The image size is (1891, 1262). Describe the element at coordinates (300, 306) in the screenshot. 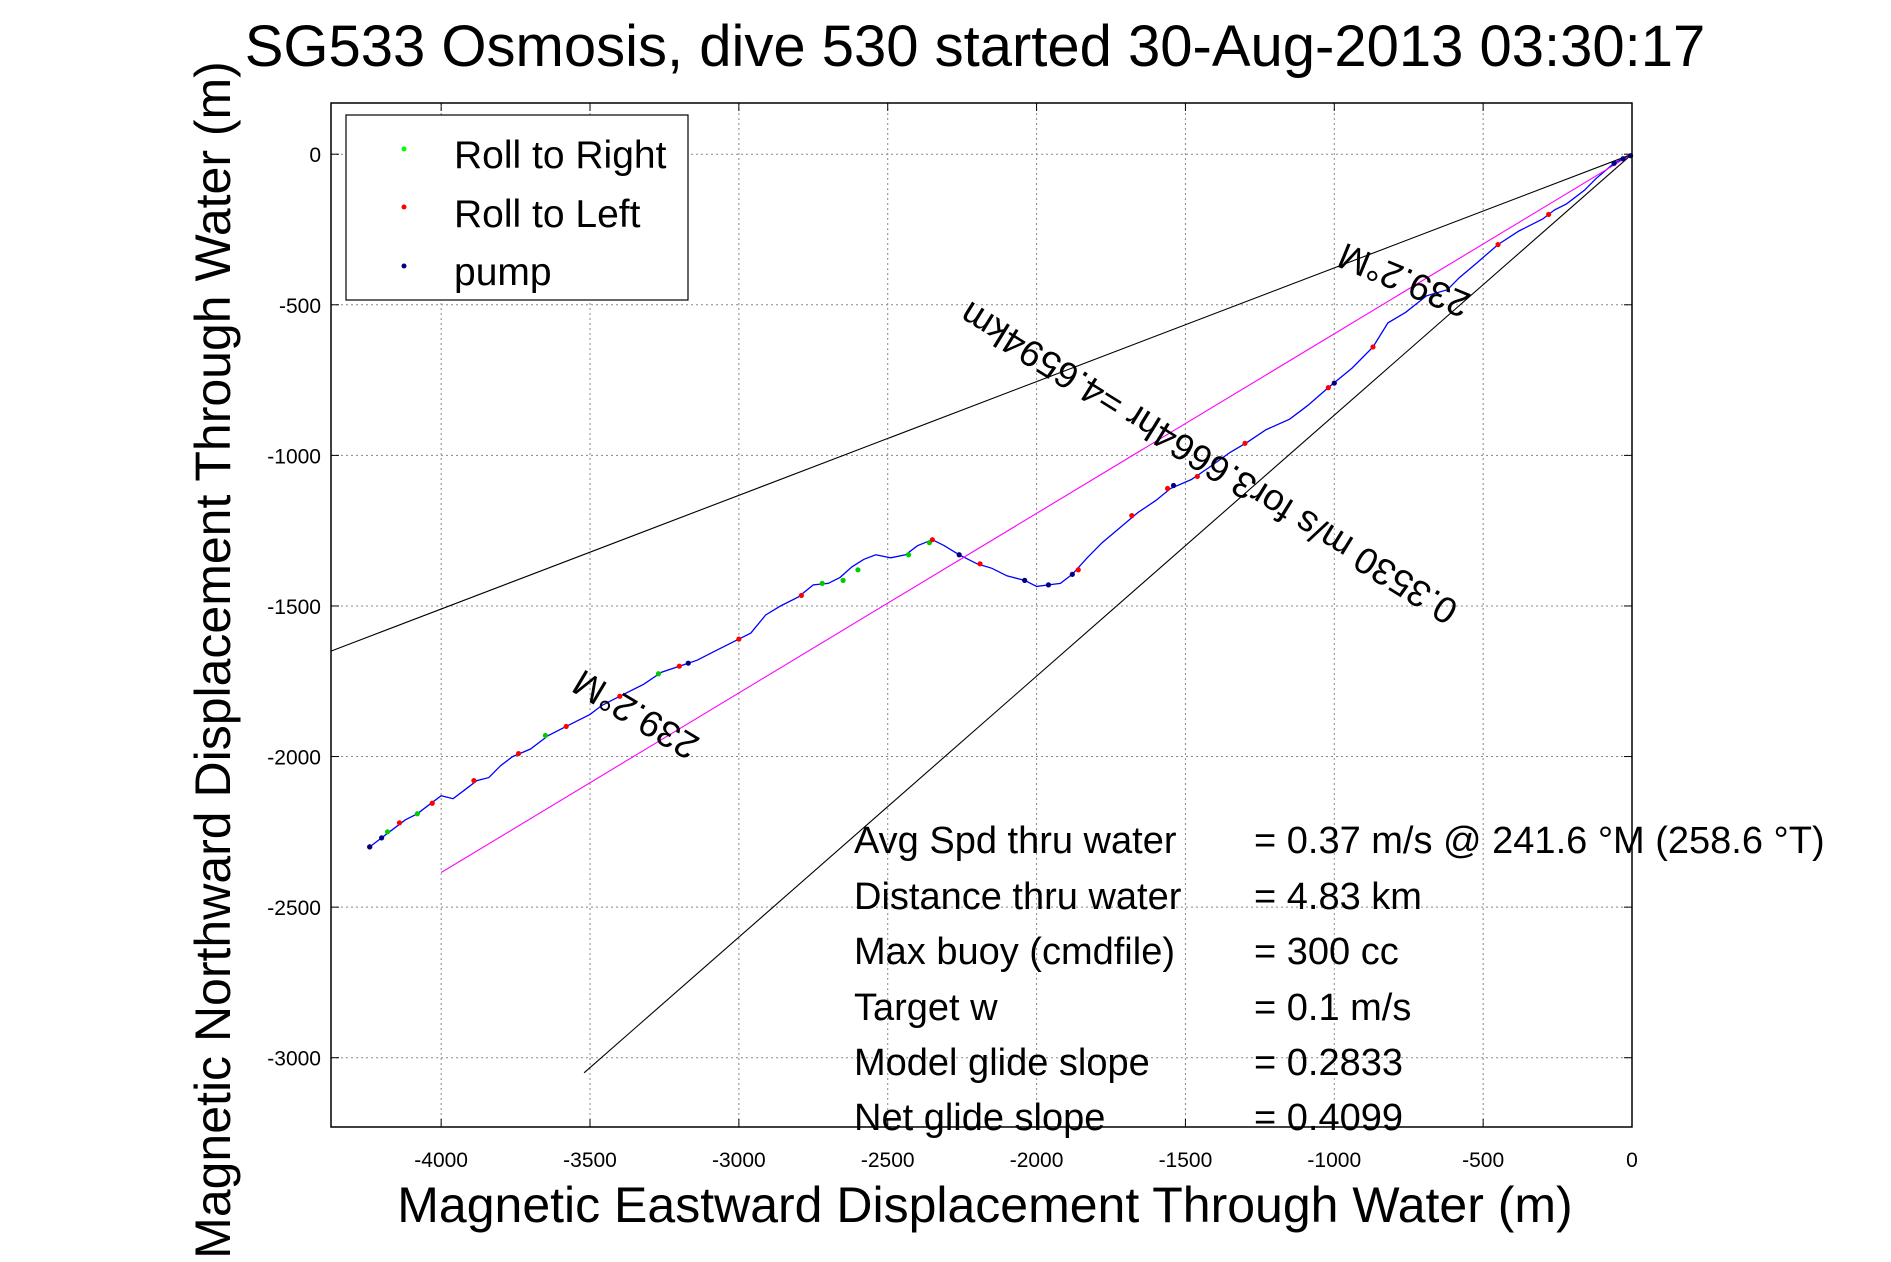

I see `y-tick-label: -500` at that location.